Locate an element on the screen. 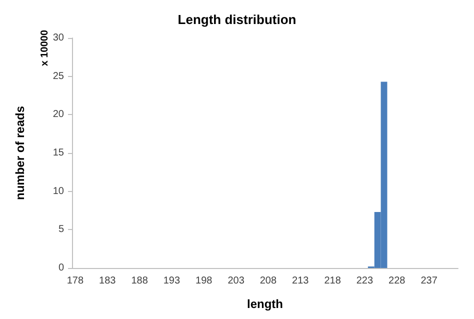  y-tick-label: 30 is located at coordinates (58, 38).